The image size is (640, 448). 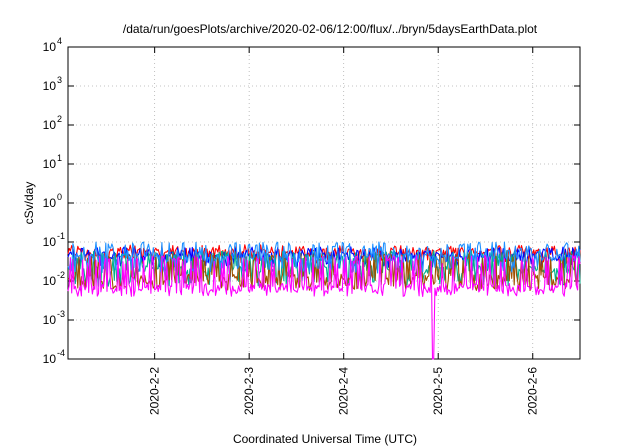 What do you see at coordinates (59, 41) in the screenshot?
I see `y-tick-exponent: 4` at bounding box center [59, 41].